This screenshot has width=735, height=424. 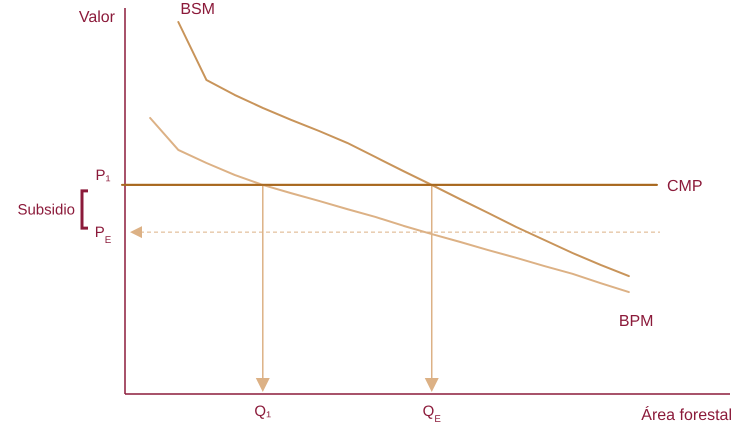 What do you see at coordinates (636, 321) in the screenshot?
I see `series-label: BPM` at bounding box center [636, 321].